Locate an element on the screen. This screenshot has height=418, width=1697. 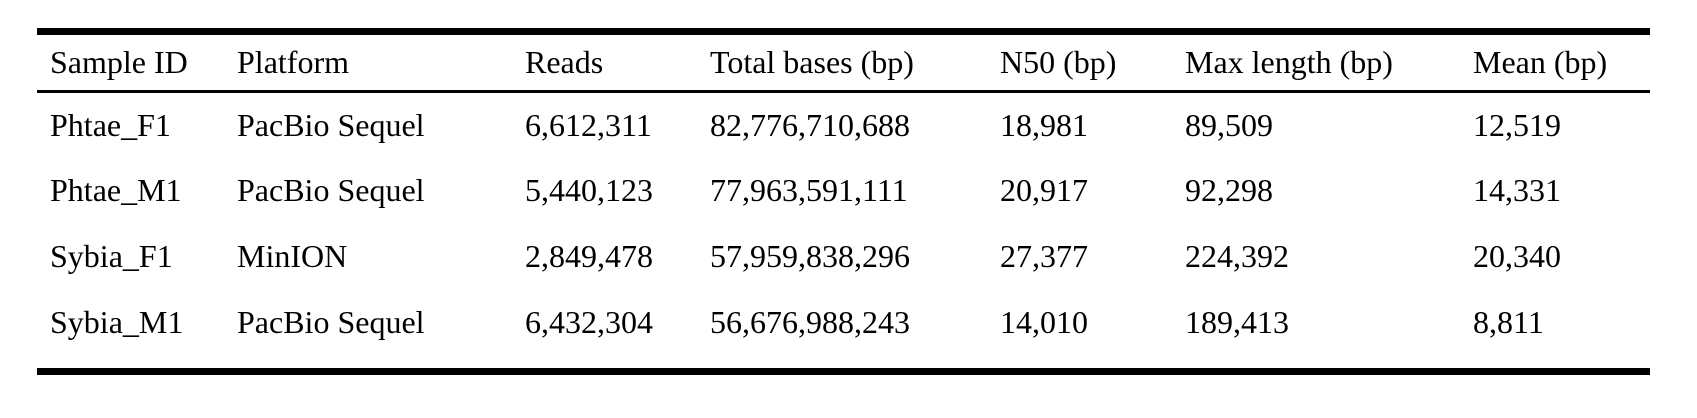
column-header-mean: Mean (bp) is located at coordinates (1555, 62).